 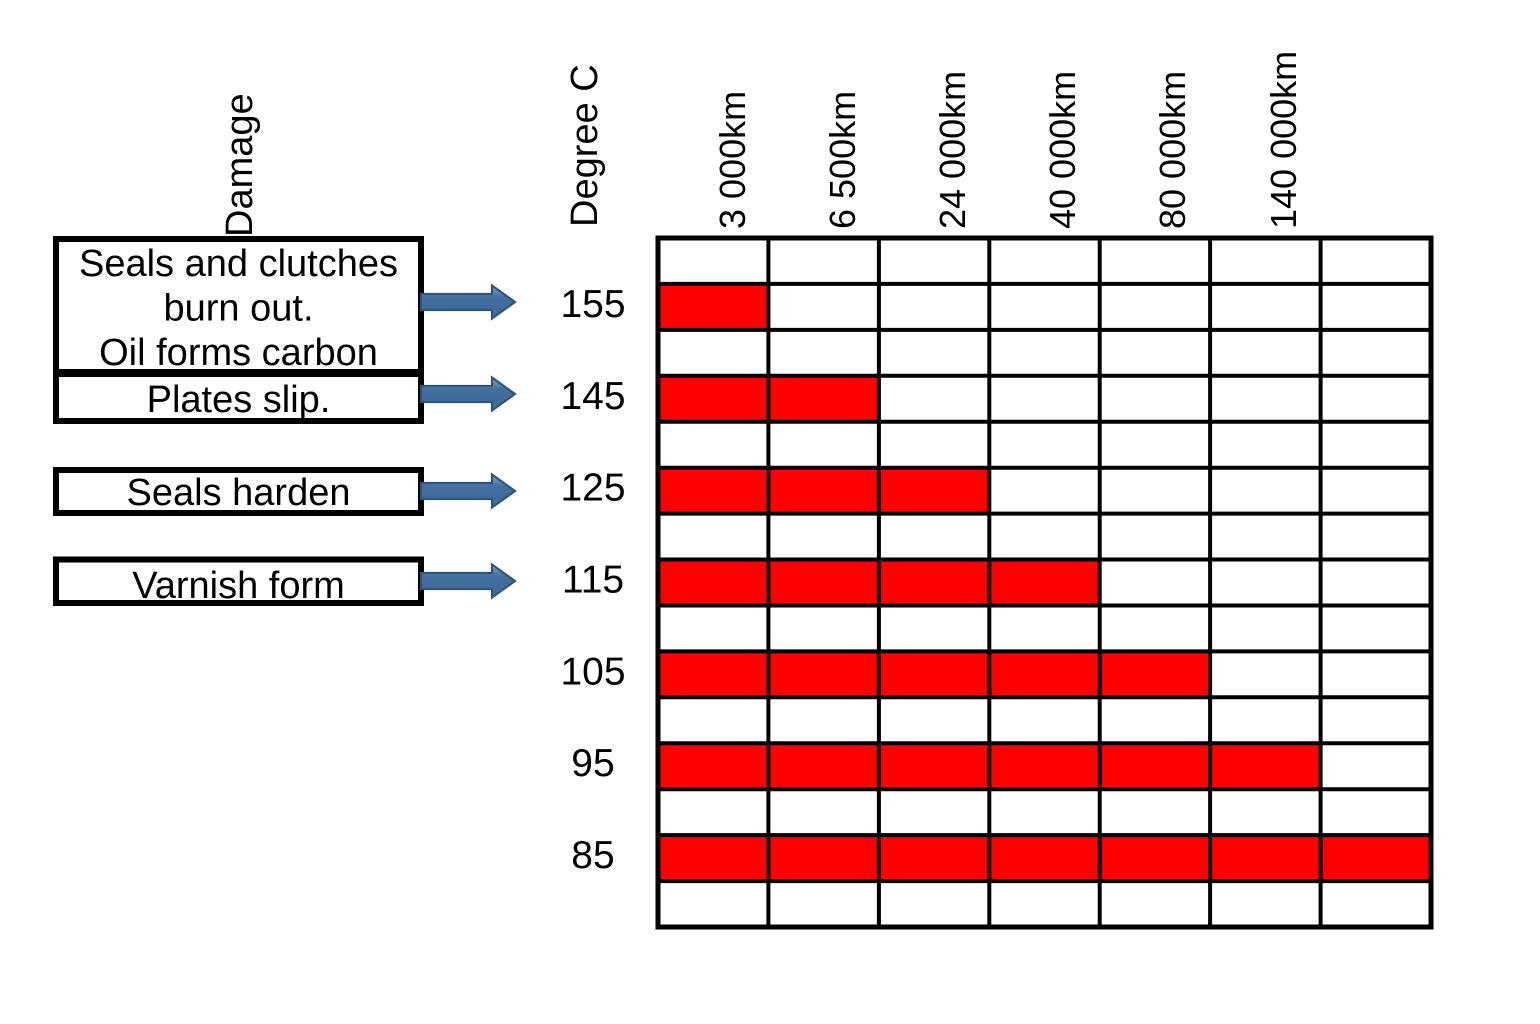 I want to click on svg-text: 40 000km, so click(x=1062, y=150).